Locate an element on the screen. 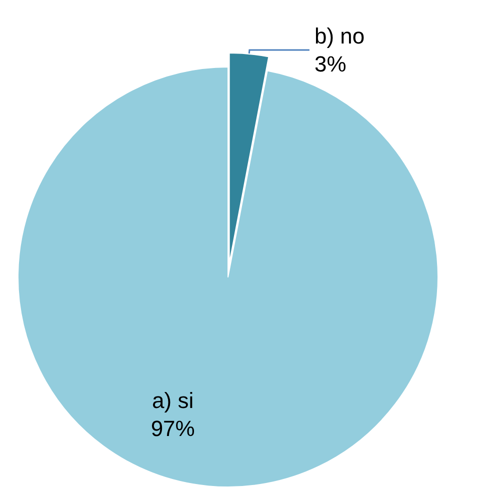  slice-label: b) no is located at coordinates (339, 36).